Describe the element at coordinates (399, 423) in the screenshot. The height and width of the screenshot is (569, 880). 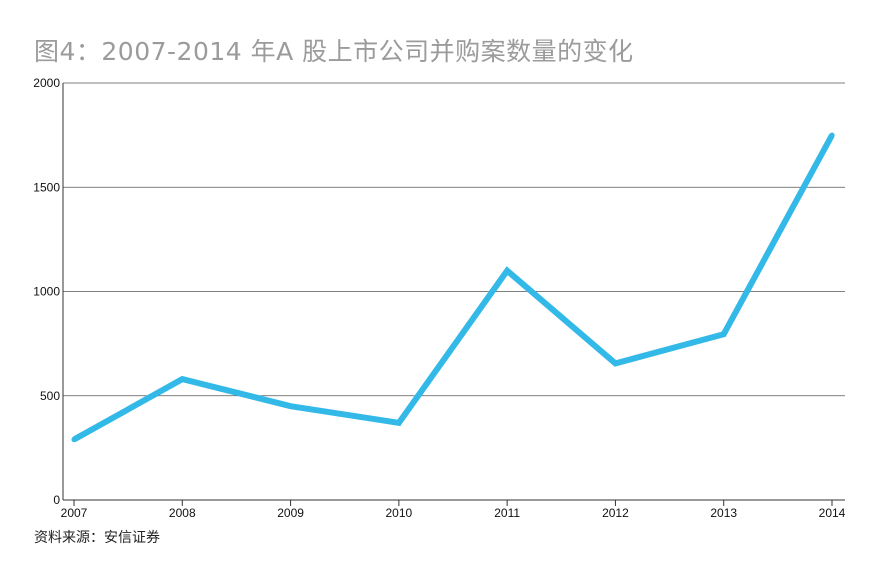
I see `data-point-2010` at that location.